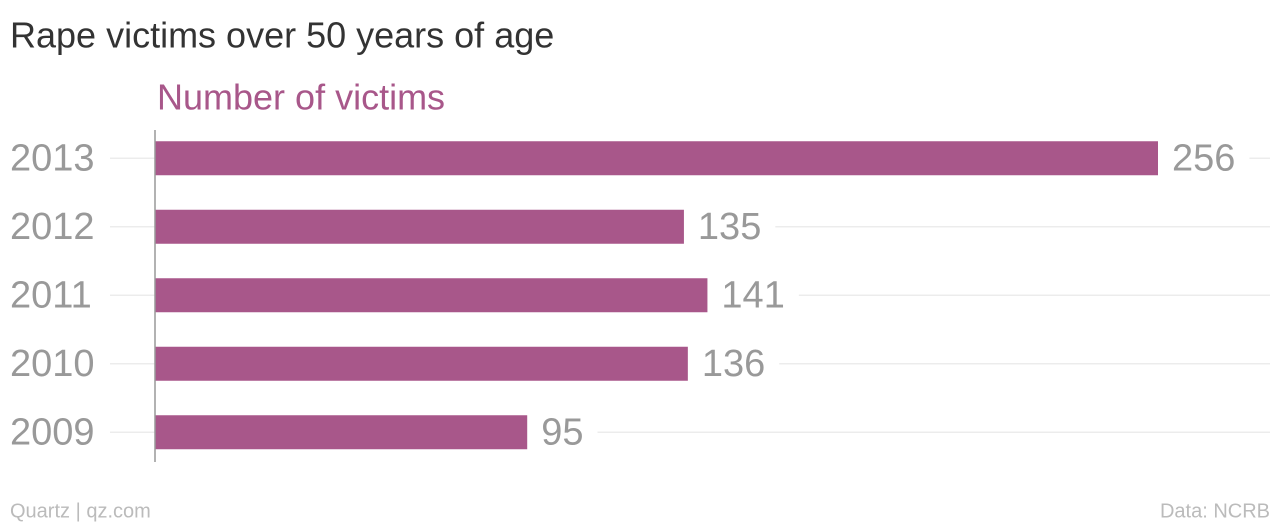  What do you see at coordinates (52, 227) in the screenshot?
I see `y-tick-label: 2012` at bounding box center [52, 227].